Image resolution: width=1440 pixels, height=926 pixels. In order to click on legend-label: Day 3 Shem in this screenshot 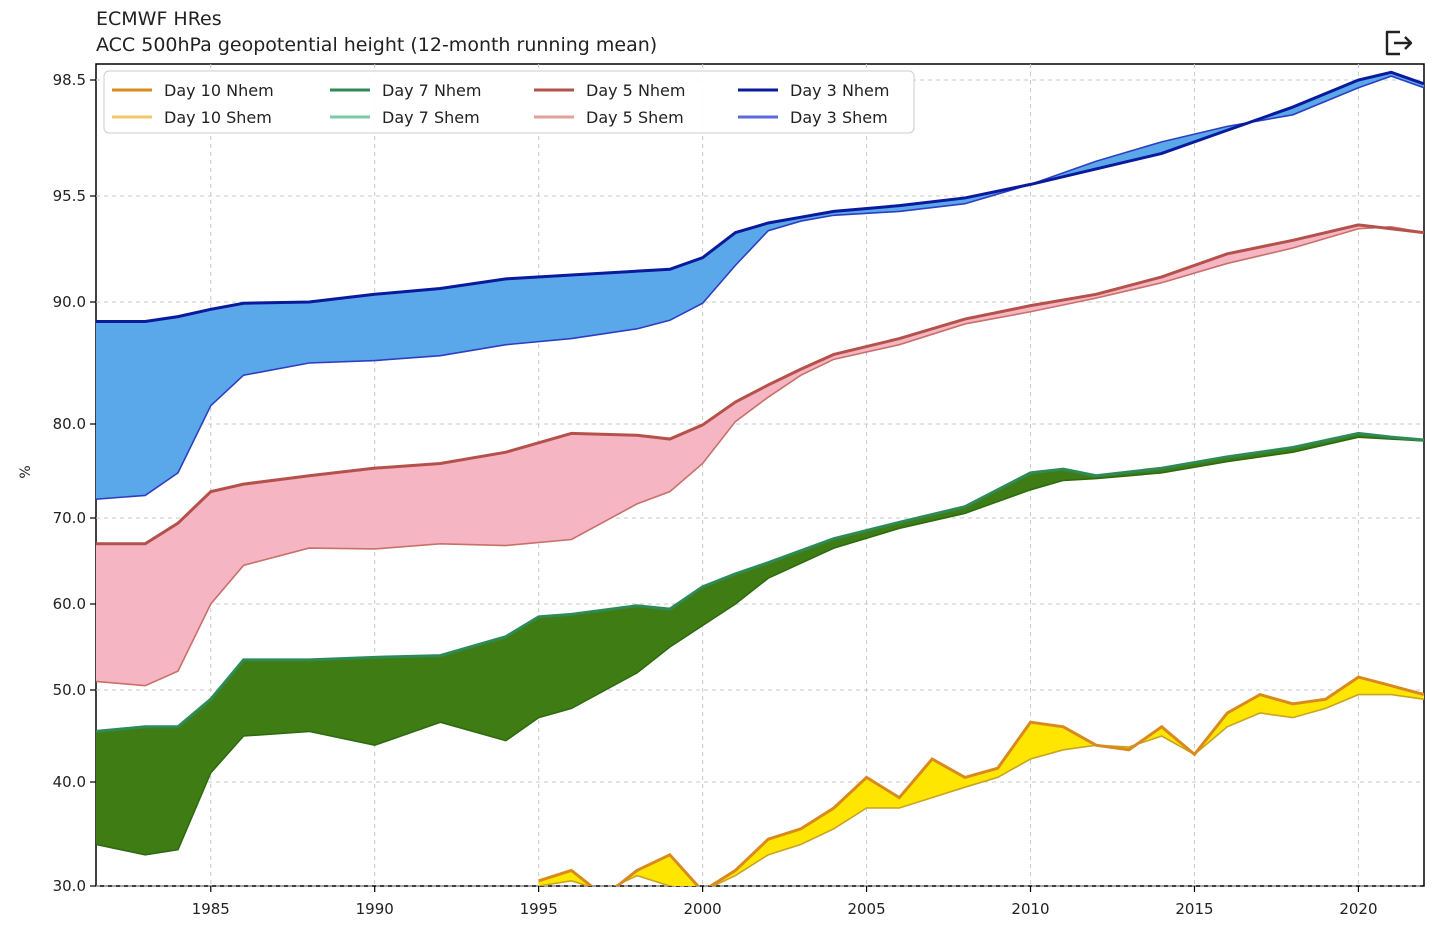, I will do `click(839, 117)`.